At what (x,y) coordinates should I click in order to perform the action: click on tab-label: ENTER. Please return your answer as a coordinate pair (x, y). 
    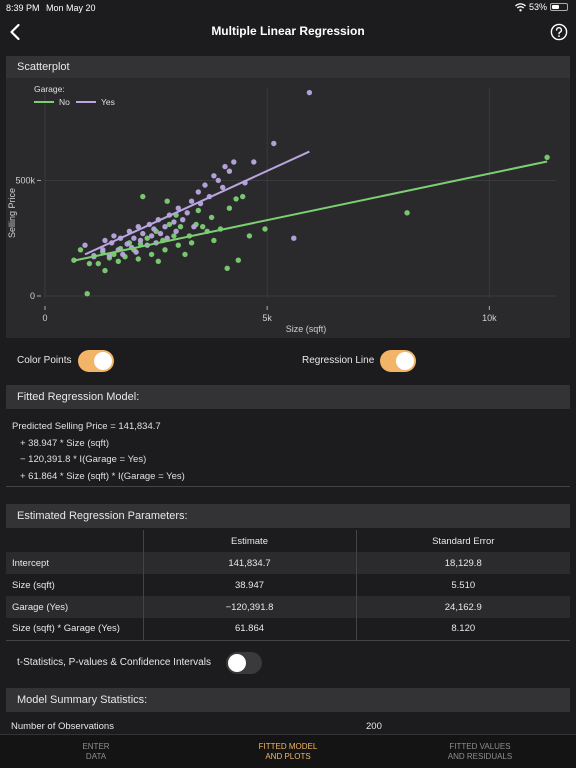
    Looking at the image, I should click on (96, 746).